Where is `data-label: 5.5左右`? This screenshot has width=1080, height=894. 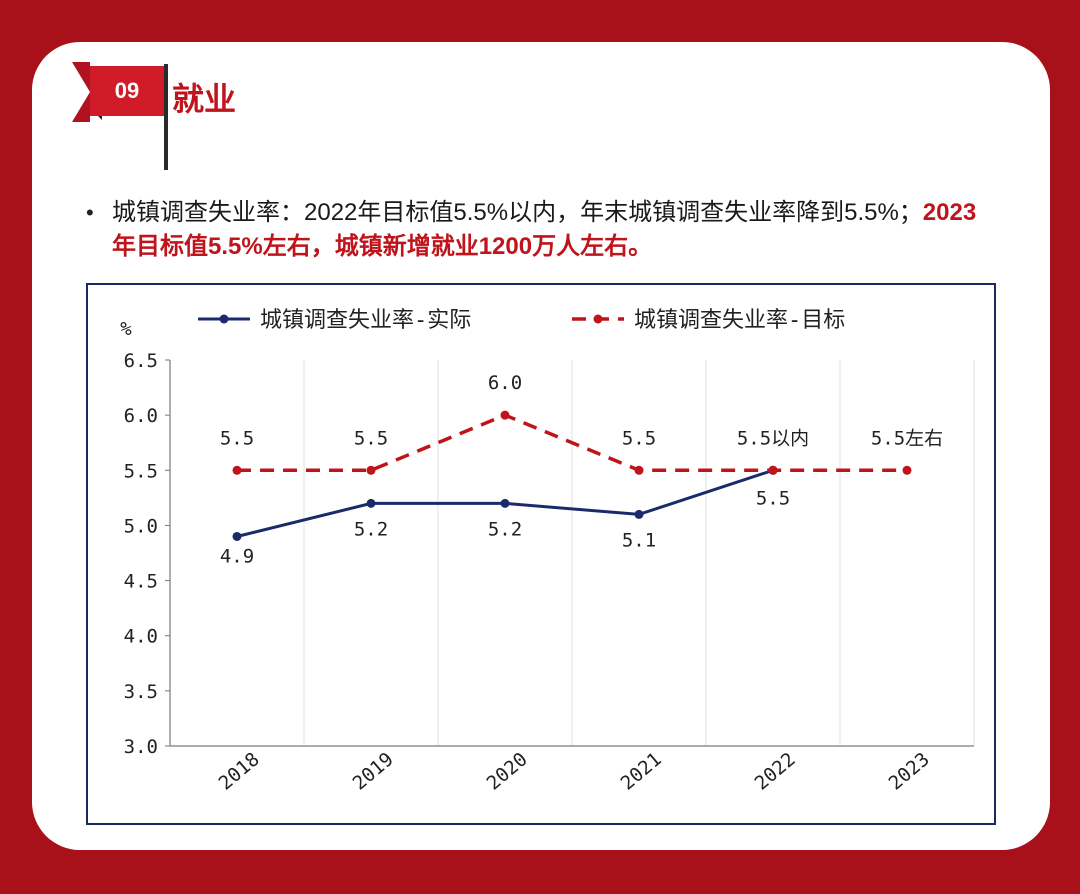 data-label: 5.5左右 is located at coordinates (907, 438).